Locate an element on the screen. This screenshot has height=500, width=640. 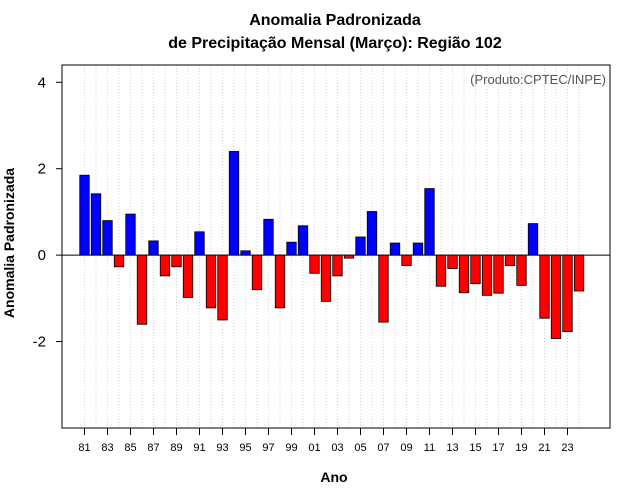
x-tick-label: 17 is located at coordinates (498, 448).